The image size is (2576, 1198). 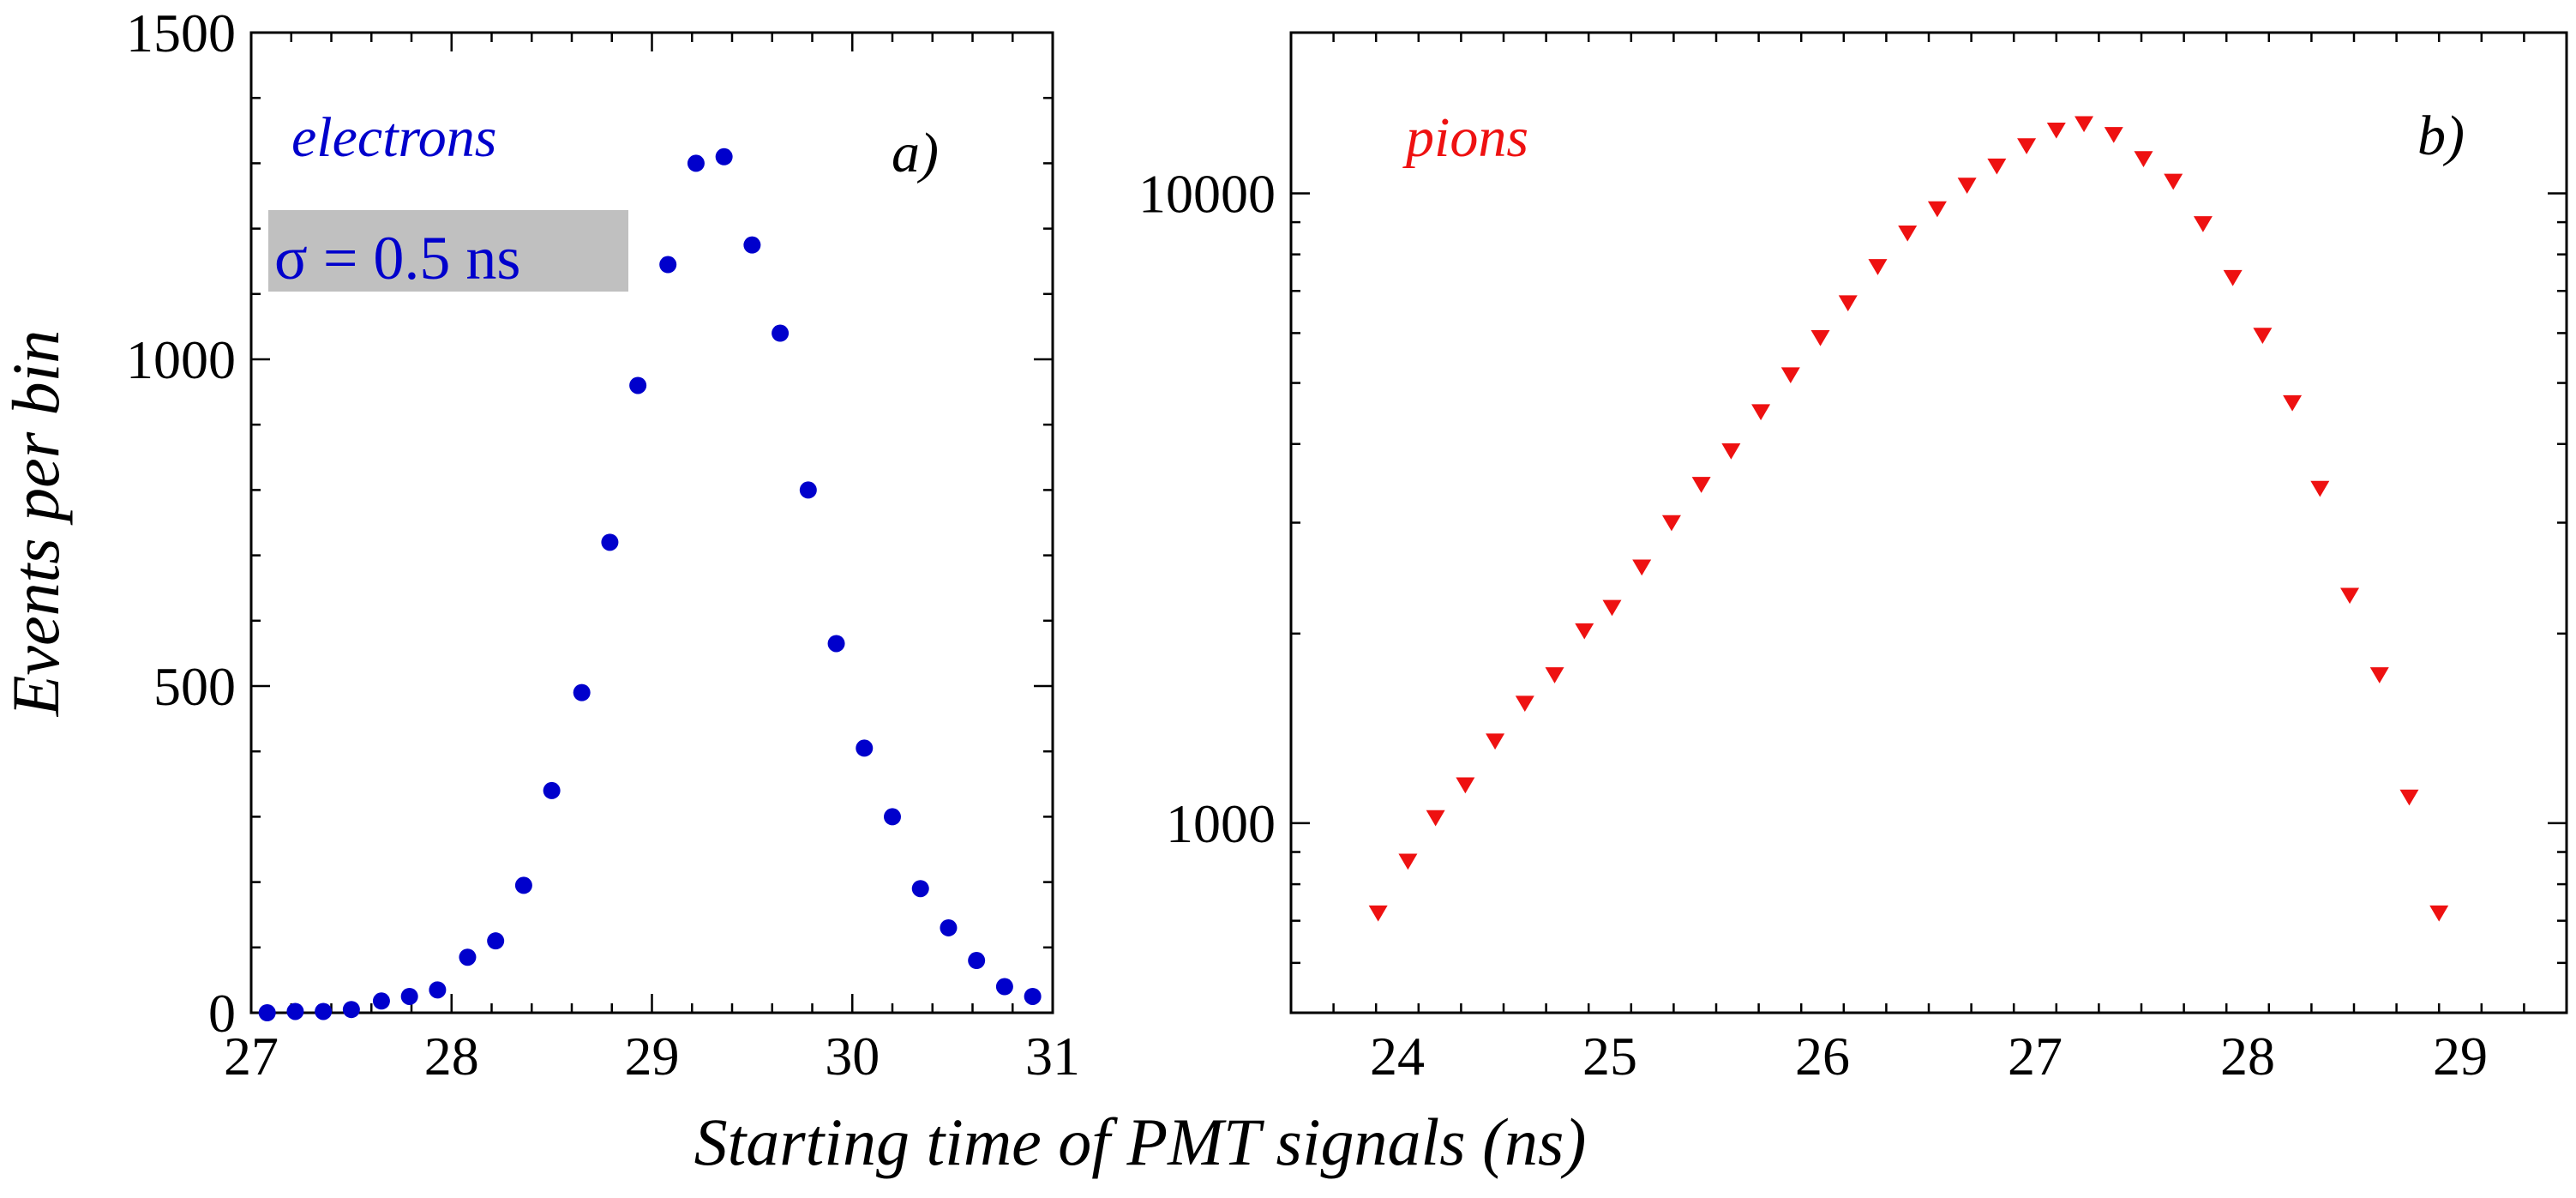 What do you see at coordinates (36, 524) in the screenshot?
I see `y-axis-title: Events per bin` at bounding box center [36, 524].